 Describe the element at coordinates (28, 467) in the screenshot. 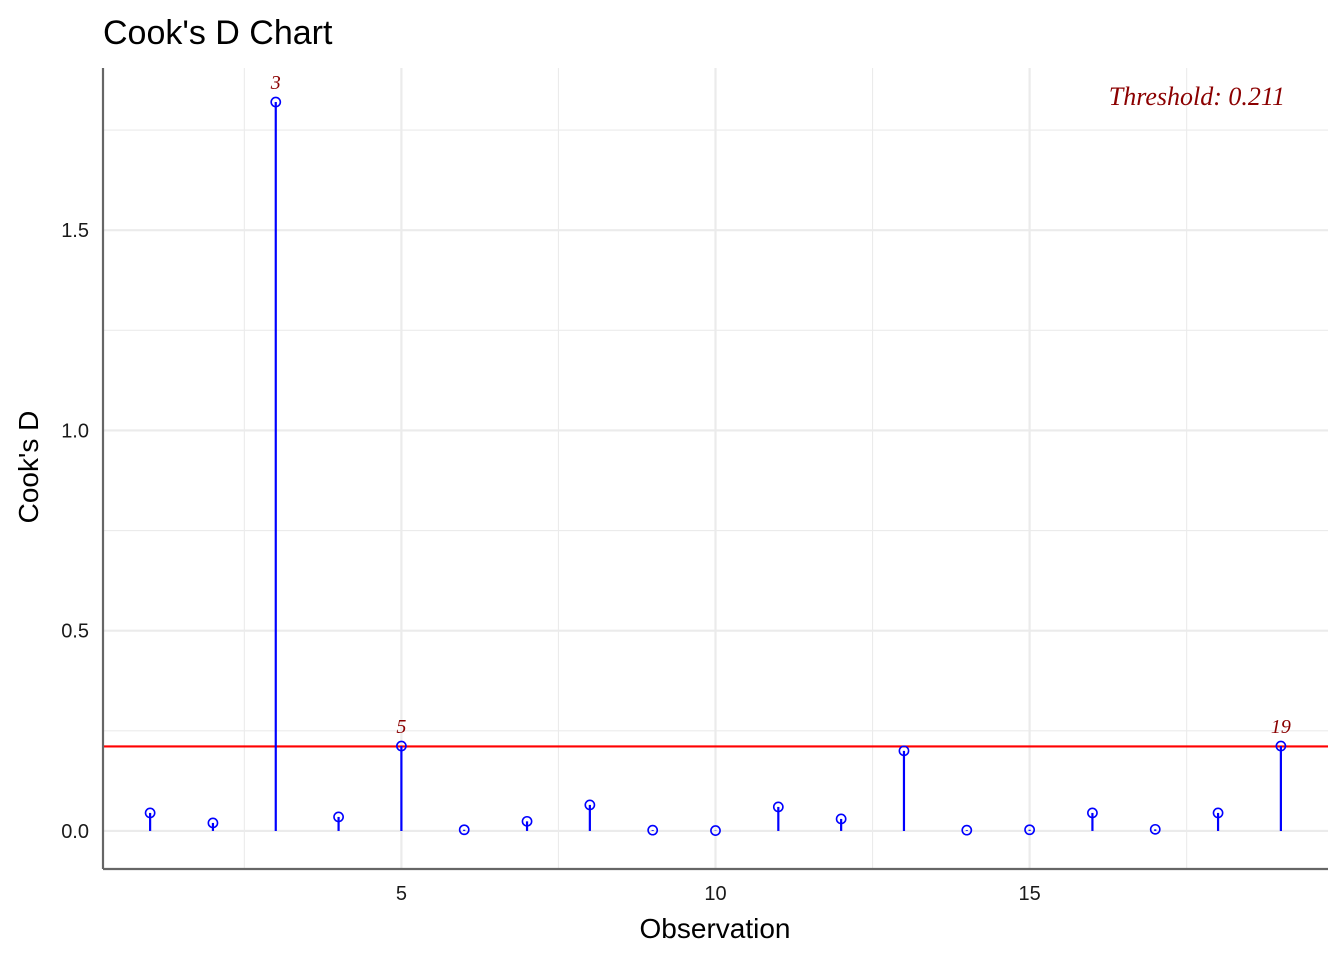

I see `y-axis-title: Cook's D` at that location.